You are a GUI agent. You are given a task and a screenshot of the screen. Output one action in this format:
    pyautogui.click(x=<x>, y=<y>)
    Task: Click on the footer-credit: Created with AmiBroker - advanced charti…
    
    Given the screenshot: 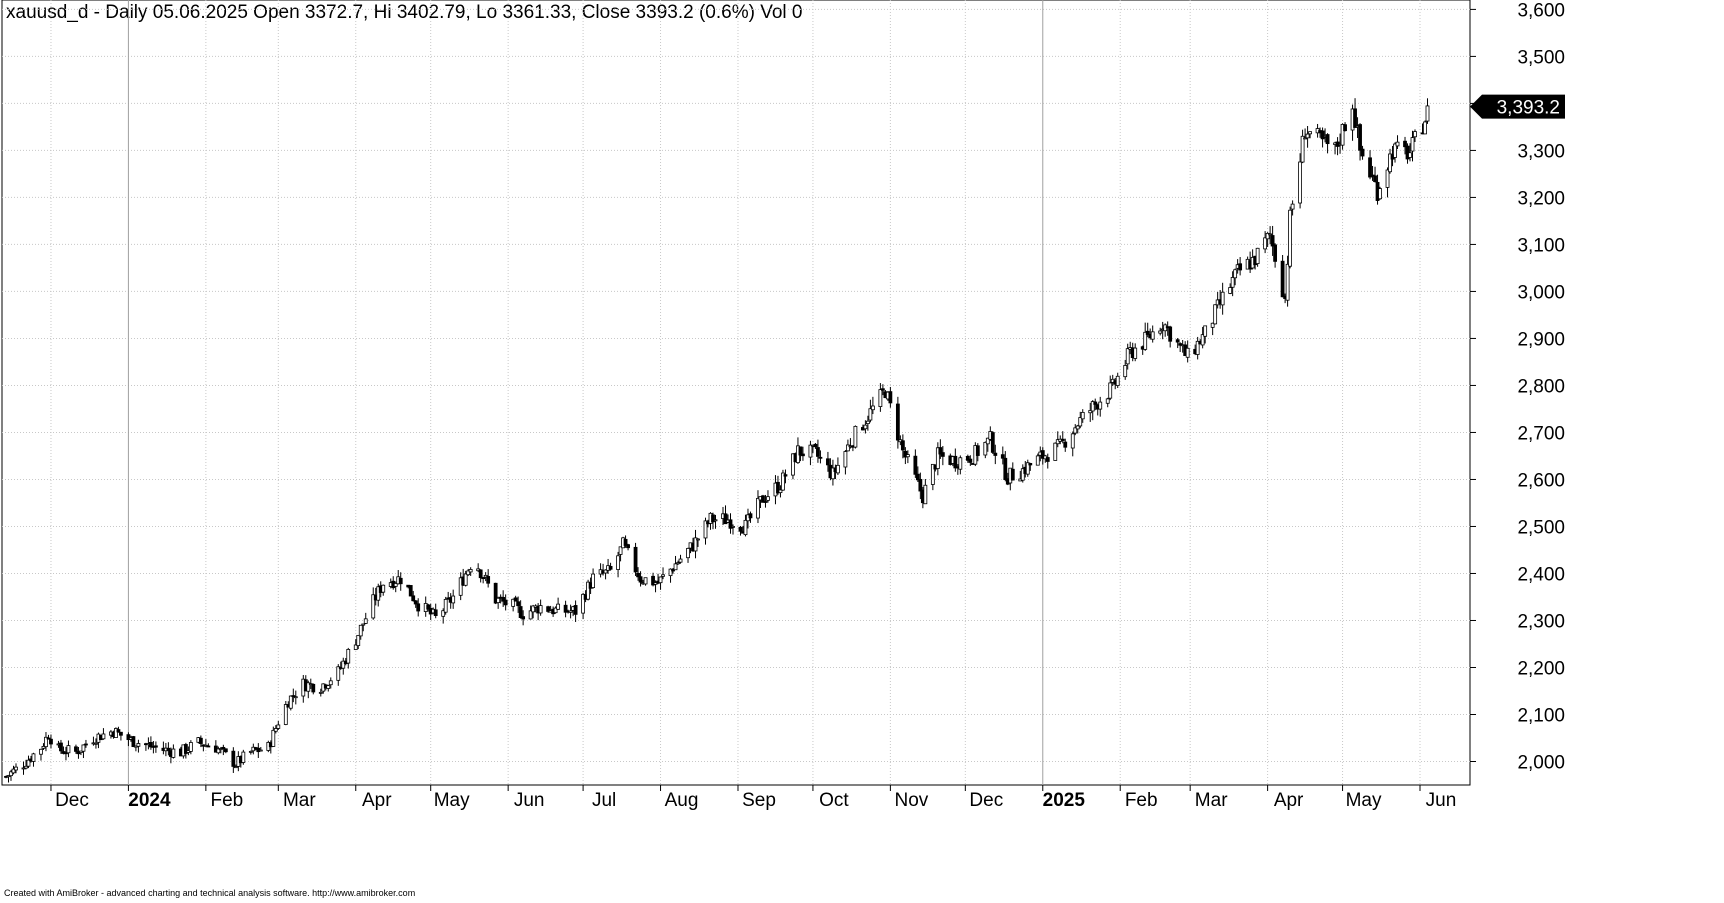 What is the action you would take?
    pyautogui.click(x=210, y=893)
    